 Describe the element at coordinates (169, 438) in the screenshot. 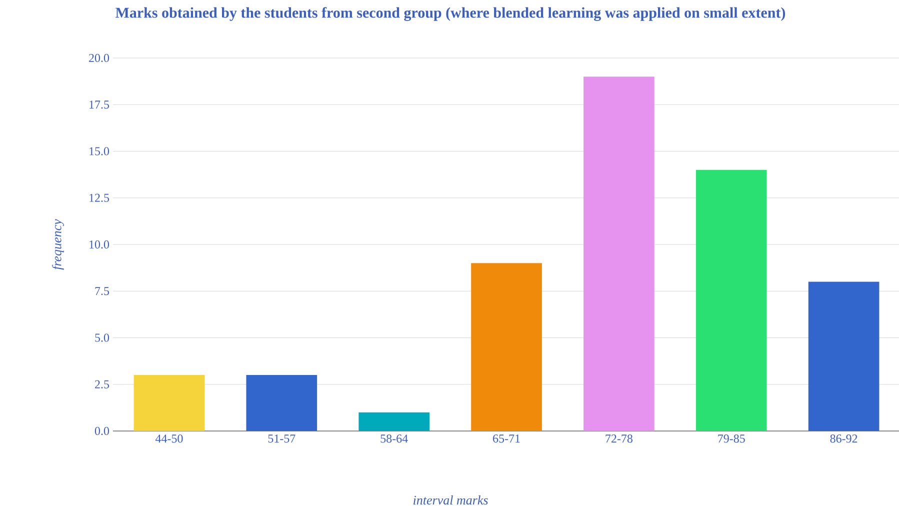

I see `x-tick-label: 44-50` at that location.